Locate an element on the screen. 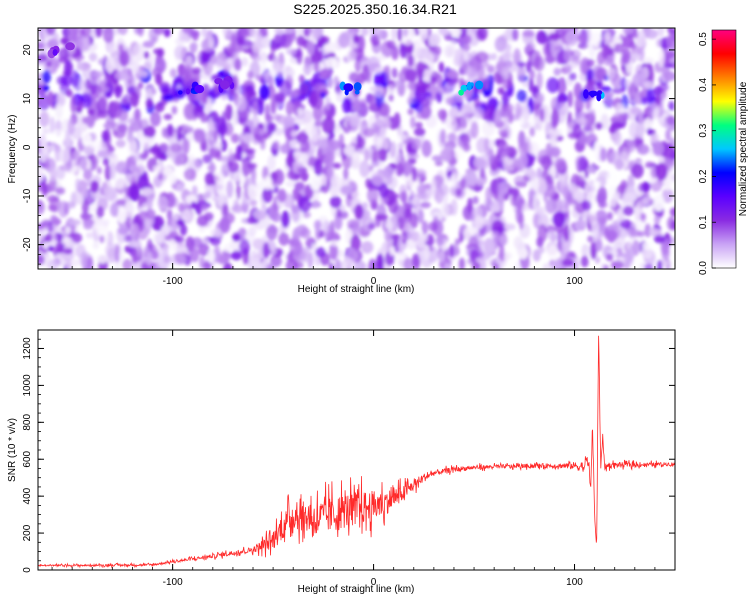 The image size is (750, 600). y-tick-label: 20 is located at coordinates (27, 50).